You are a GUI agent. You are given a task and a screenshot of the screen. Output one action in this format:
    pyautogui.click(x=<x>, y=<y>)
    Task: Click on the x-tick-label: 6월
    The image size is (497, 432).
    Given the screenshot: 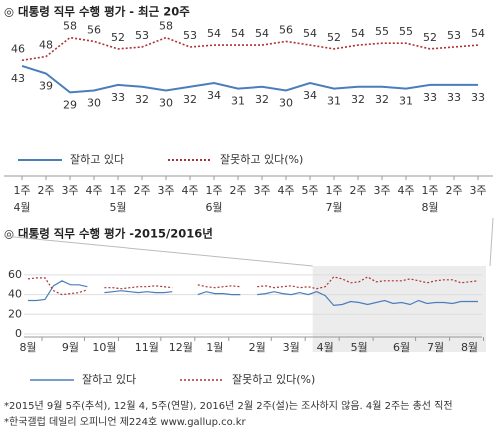 What is the action you would take?
    pyautogui.click(x=401, y=347)
    